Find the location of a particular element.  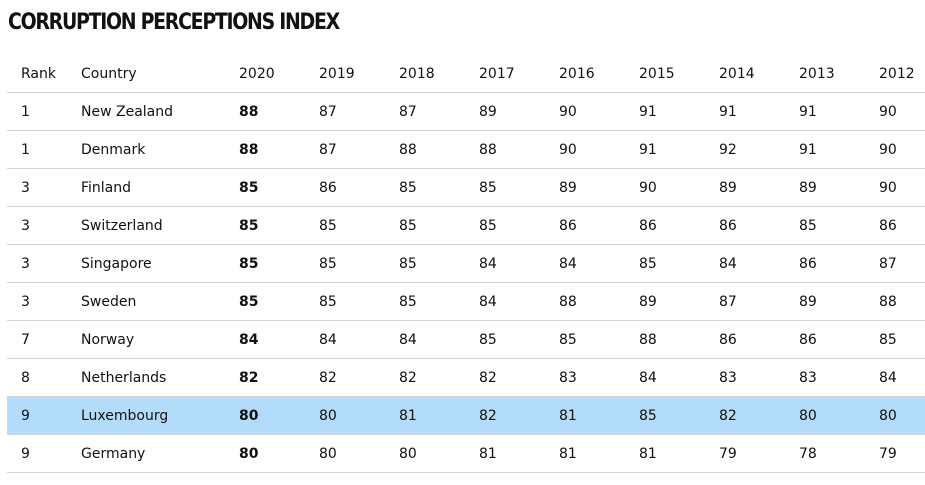

table-row: 1 Denmark 88 87 88 88 90 91 92 91 90 is located at coordinates (466, 149).